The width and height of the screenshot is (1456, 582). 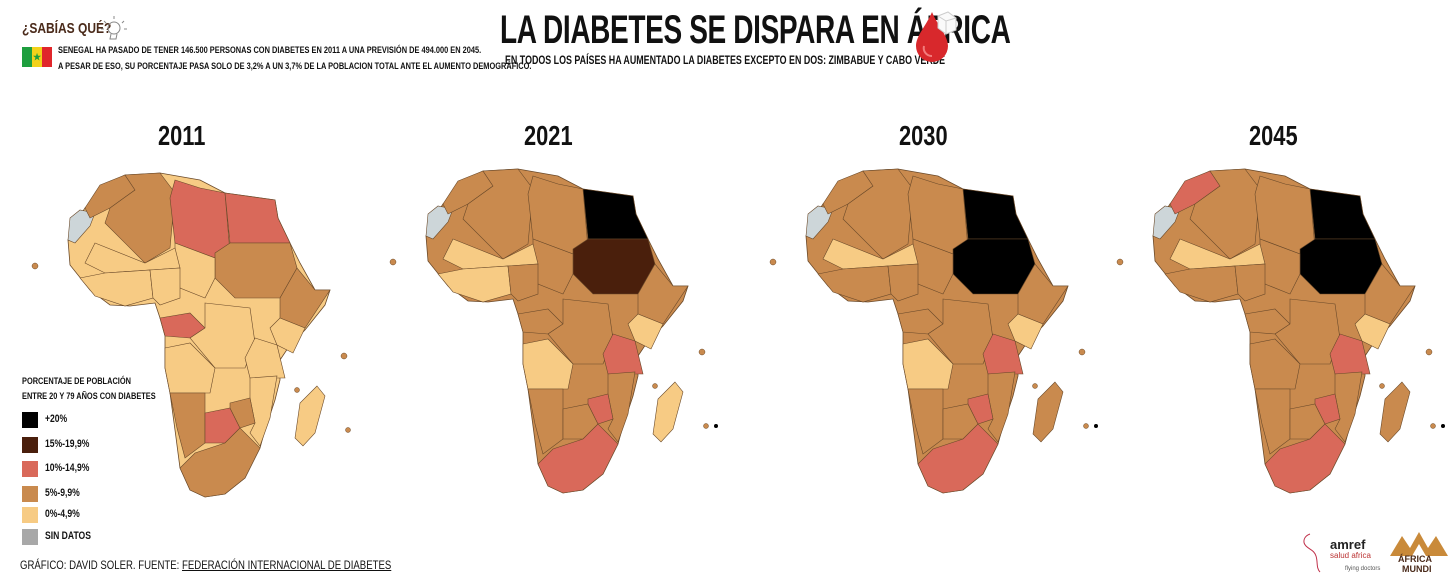 What do you see at coordinates (182, 135) in the screenshot?
I see `year-label-2011: 2011` at bounding box center [182, 135].